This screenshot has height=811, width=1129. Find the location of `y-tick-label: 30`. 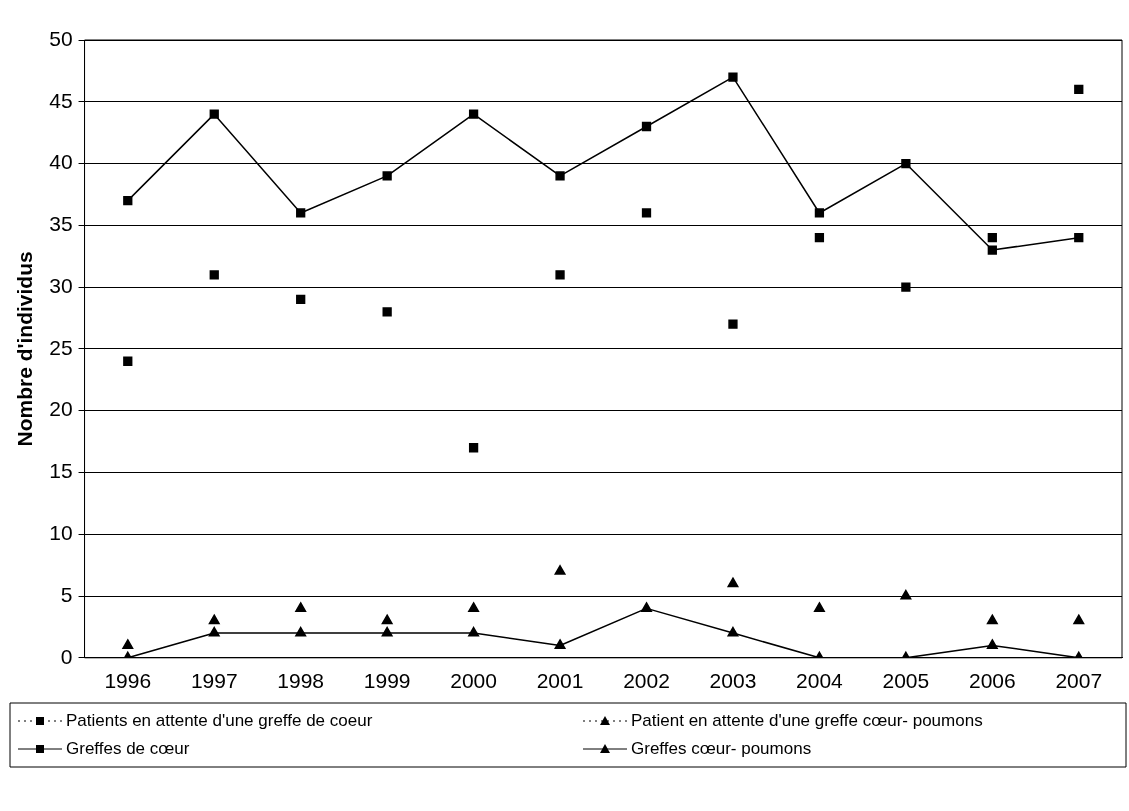

y-tick-label: 30 is located at coordinates (61, 285).